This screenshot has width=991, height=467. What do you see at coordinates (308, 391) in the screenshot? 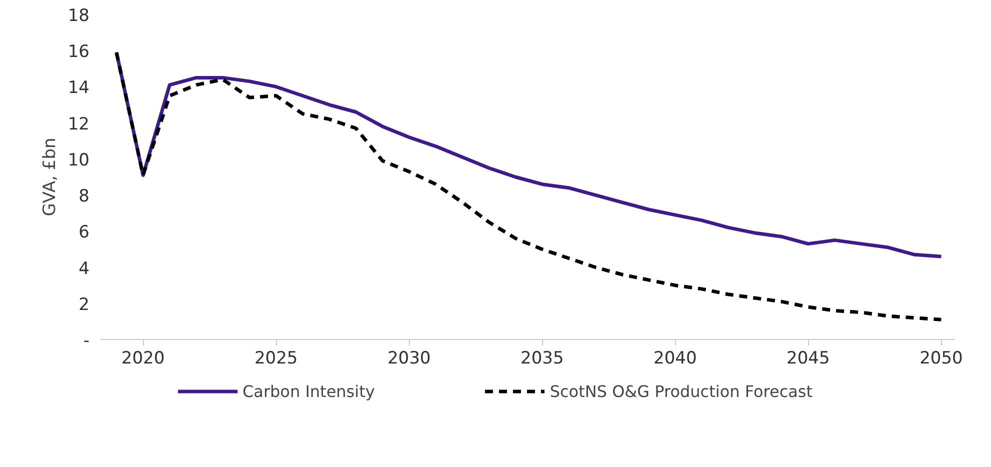
I see `legend-label: Carbon Intensity` at bounding box center [308, 391].